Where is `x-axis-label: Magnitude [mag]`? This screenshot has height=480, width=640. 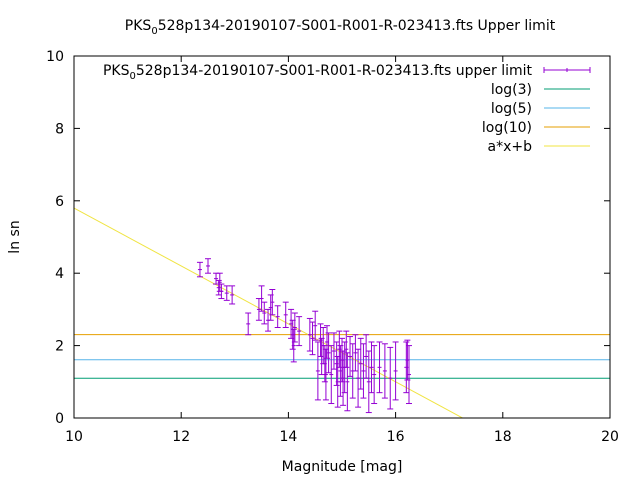
x-axis-label: Magnitude [mag] is located at coordinates (342, 467).